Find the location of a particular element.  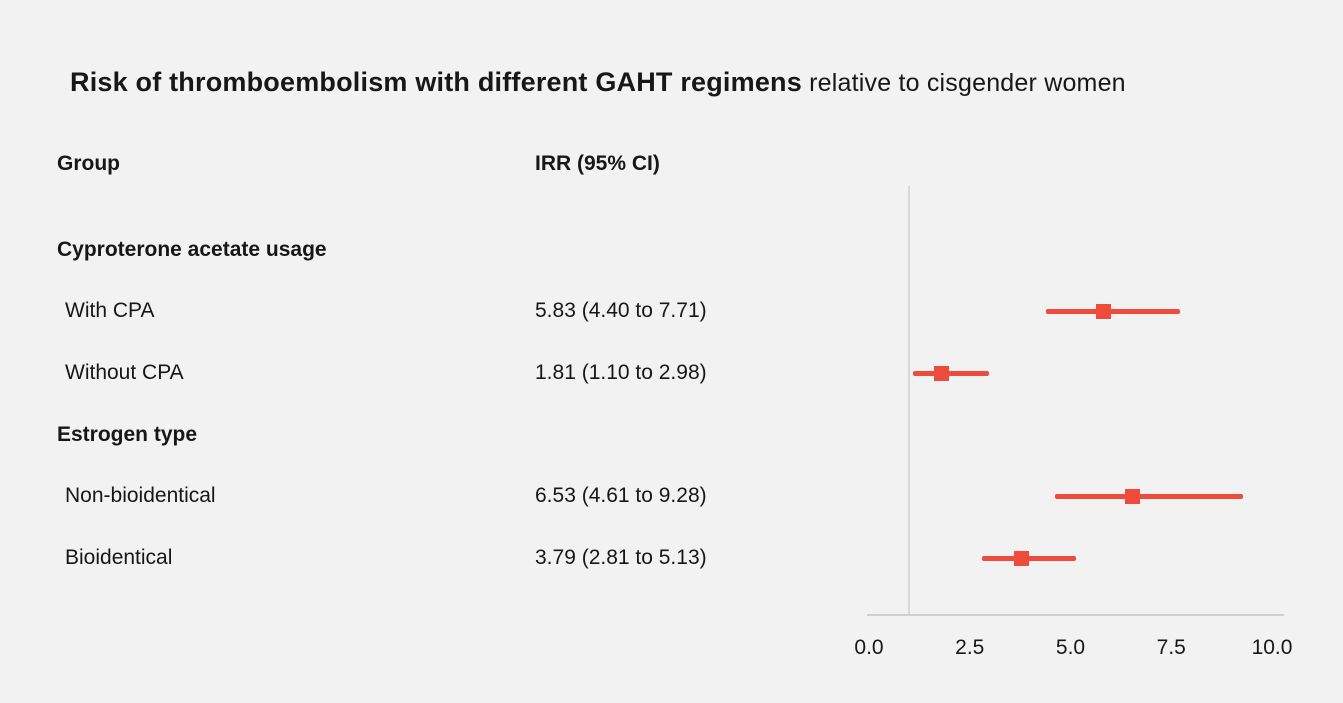

row-value-non-bioidentical: 6.53 (4.61 to 9.28) is located at coordinates (621, 495).